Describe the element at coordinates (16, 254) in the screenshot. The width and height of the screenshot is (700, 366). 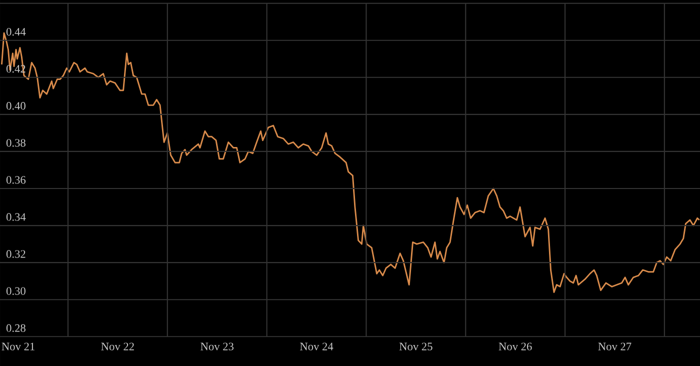
I see `y-tick-label: 0.32` at that location.